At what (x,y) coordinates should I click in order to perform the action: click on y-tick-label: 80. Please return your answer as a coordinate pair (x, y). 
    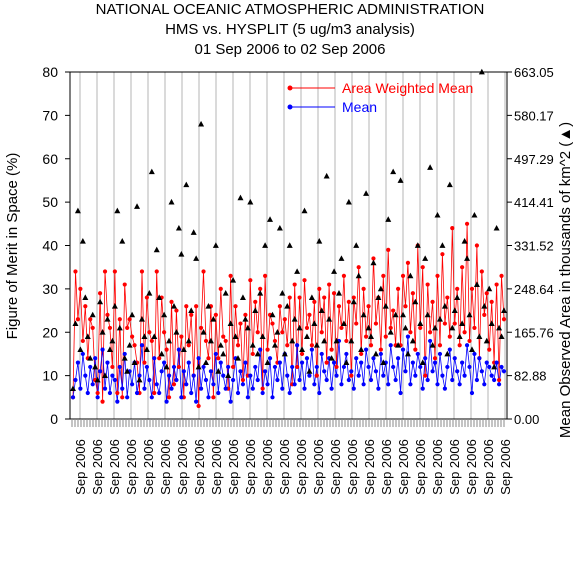
    Looking at the image, I should click on (50, 72).